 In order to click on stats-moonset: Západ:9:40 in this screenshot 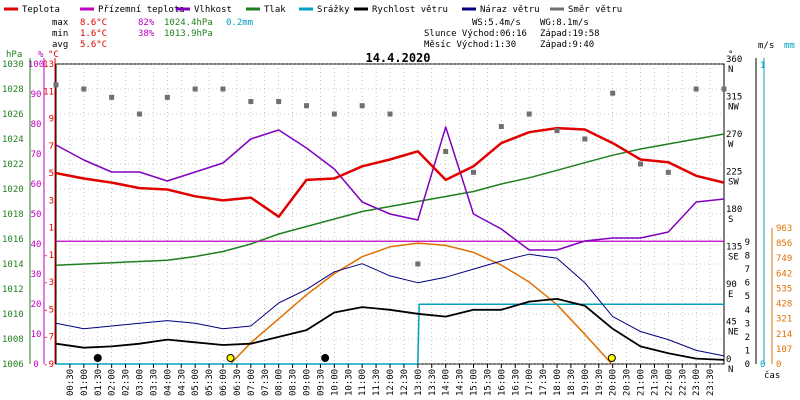, I will do `click(567, 45)`.